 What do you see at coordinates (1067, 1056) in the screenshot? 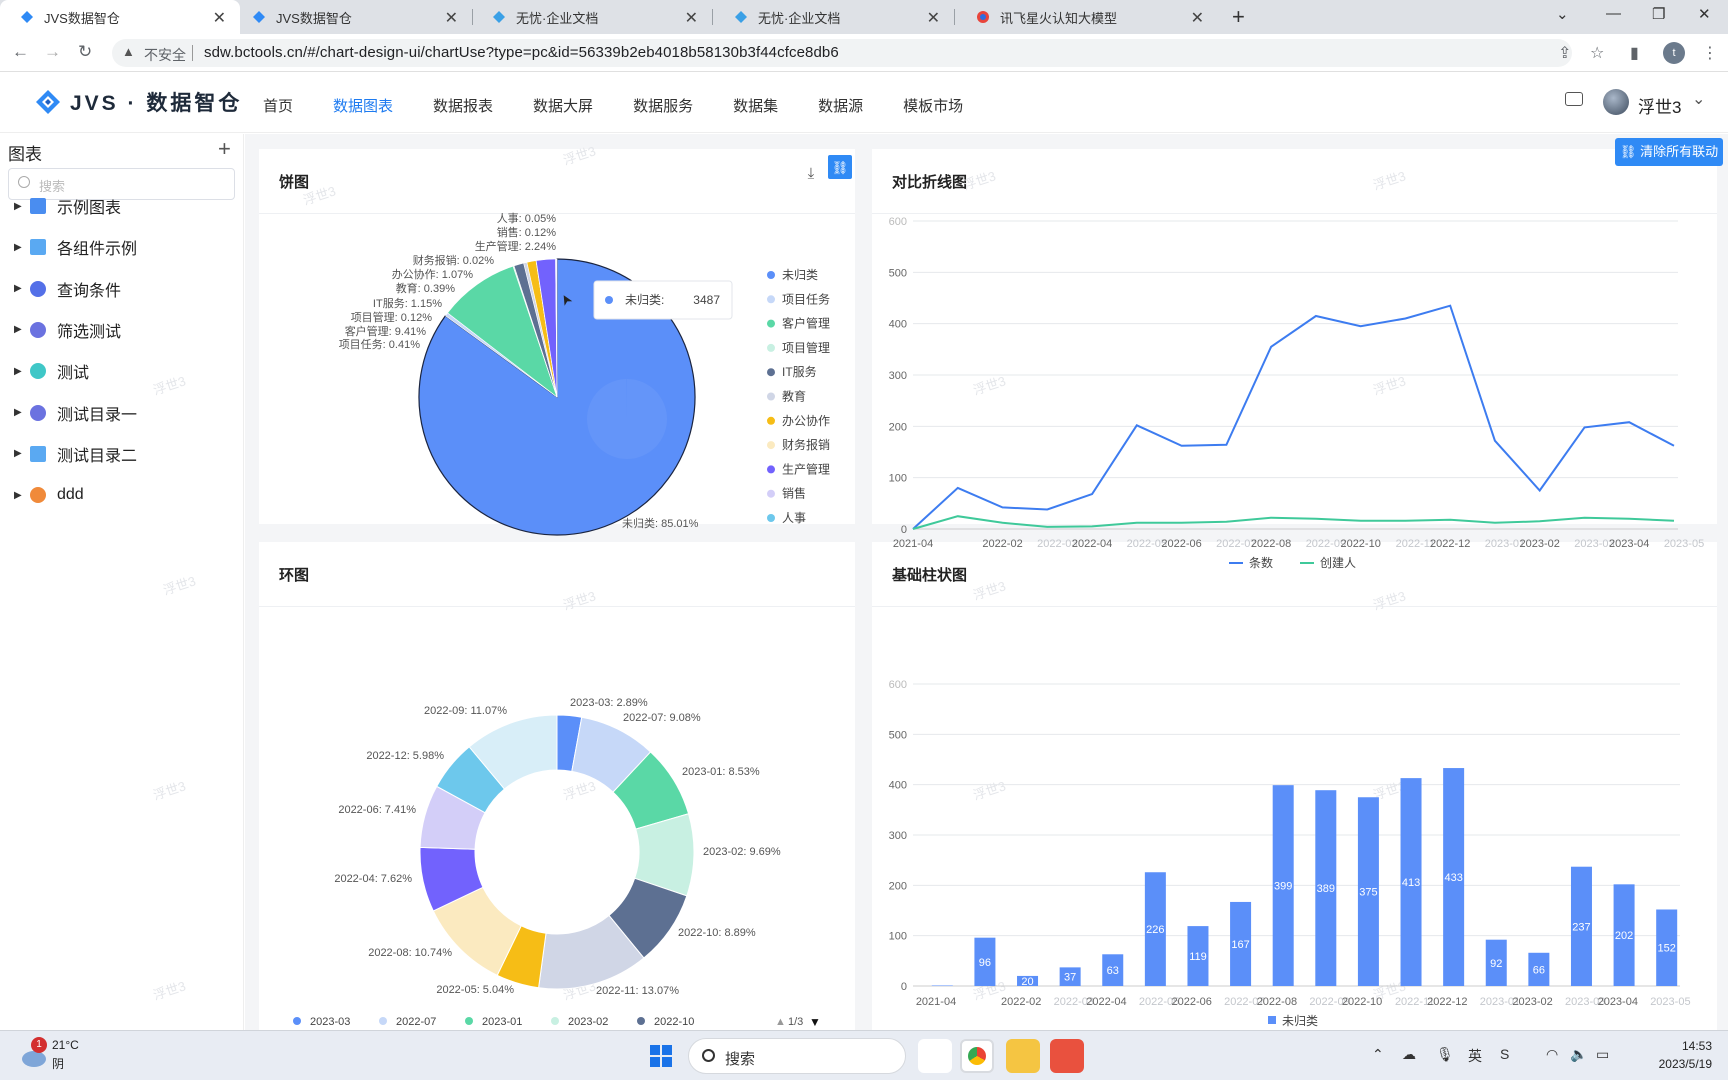
I see `app-launcher-icon` at bounding box center [1067, 1056].